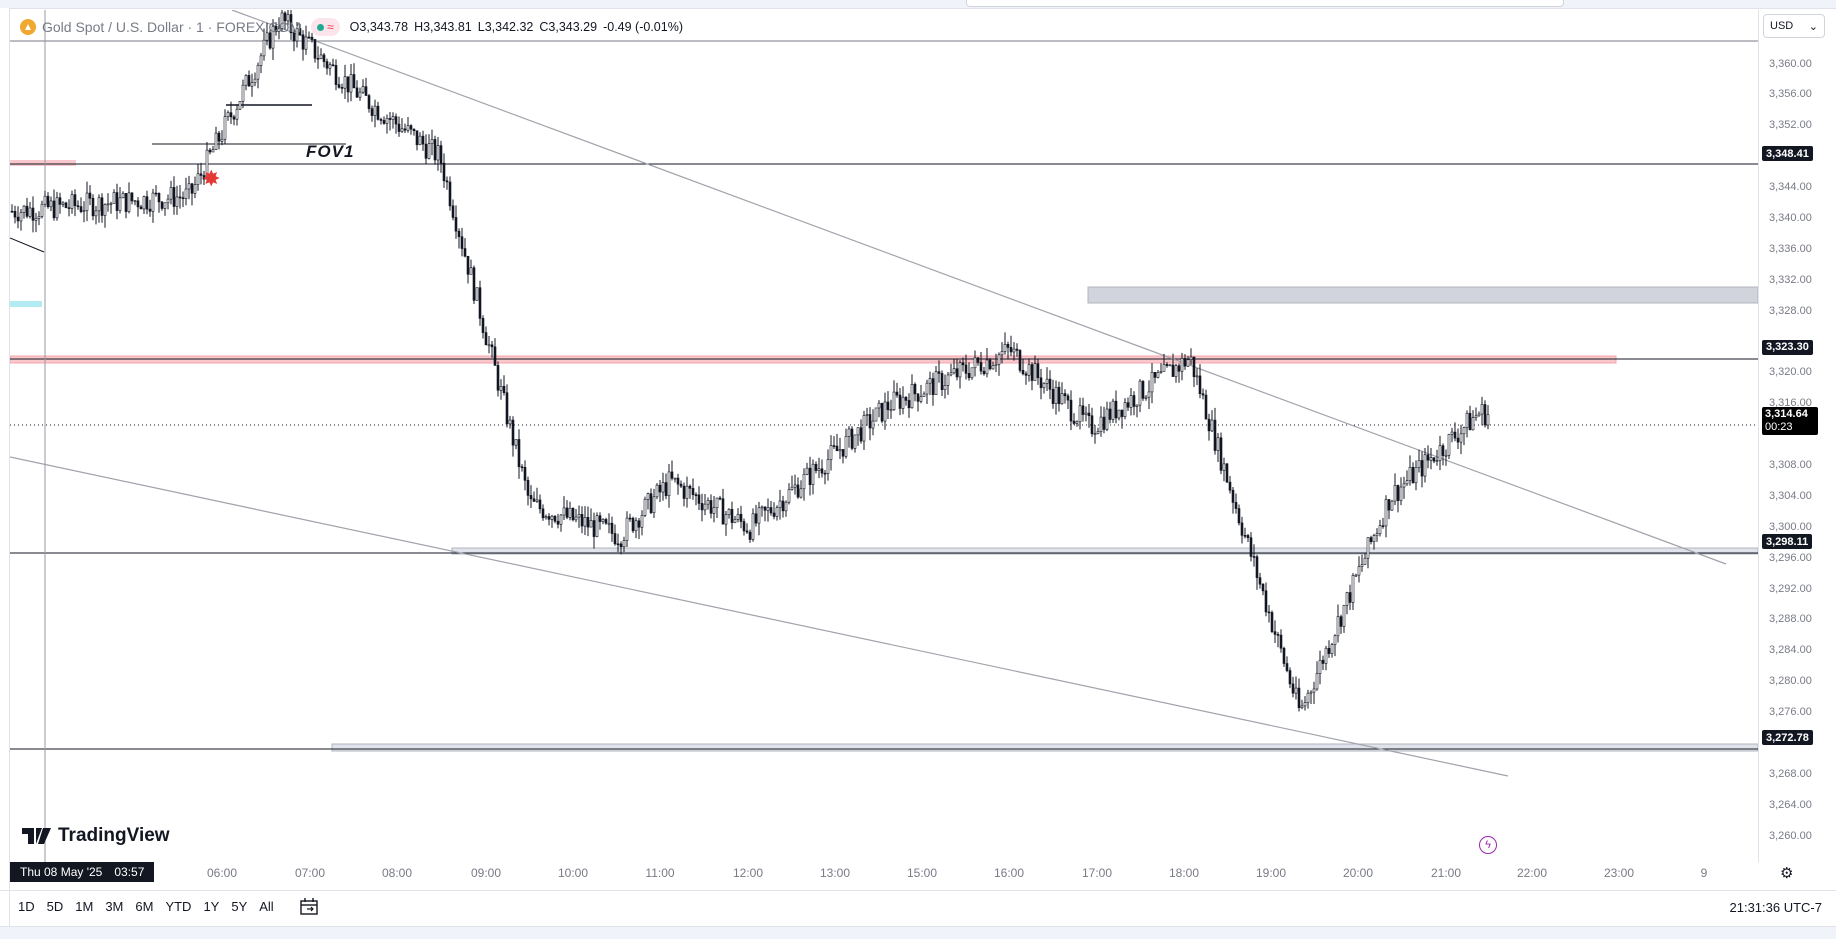 The height and width of the screenshot is (939, 1836). I want to click on chart-settings-gear-icon: ⚙, so click(1787, 873).